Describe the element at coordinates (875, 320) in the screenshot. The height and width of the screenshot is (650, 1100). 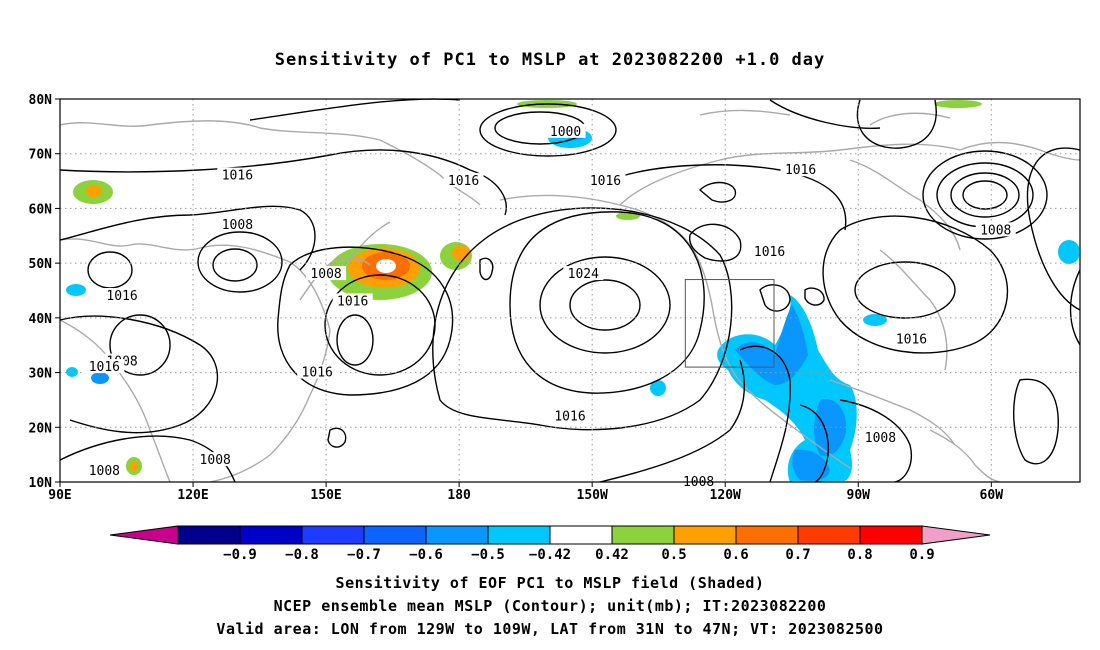
I see `shade-blue-mid2` at that location.